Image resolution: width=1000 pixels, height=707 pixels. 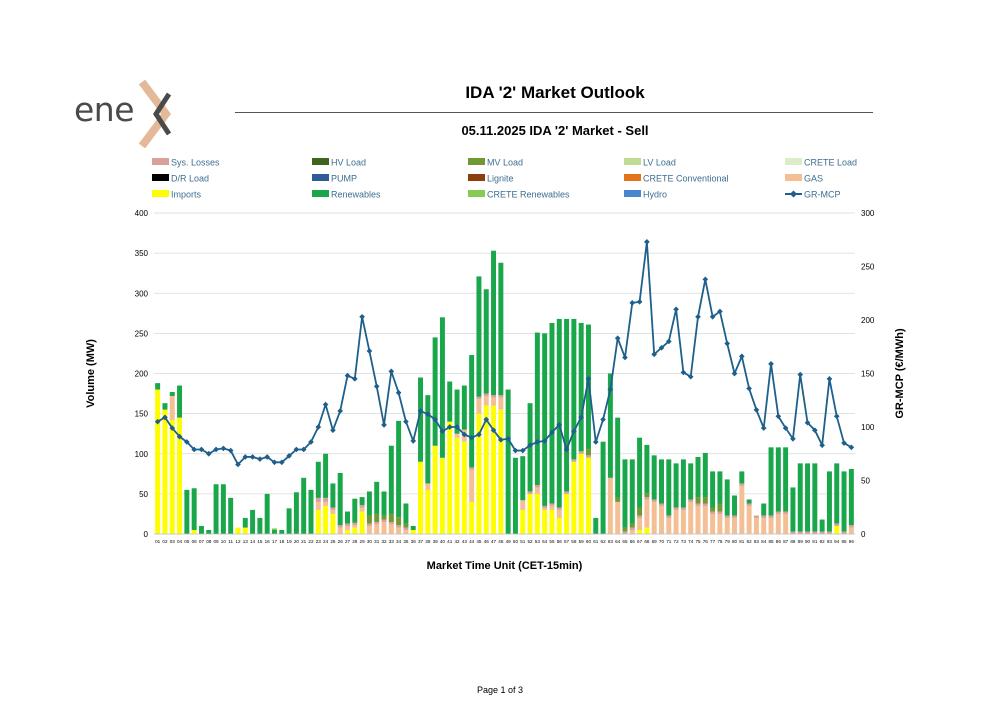 What do you see at coordinates (865, 481) in the screenshot?
I see `y2-tick-label: 50` at bounding box center [865, 481].